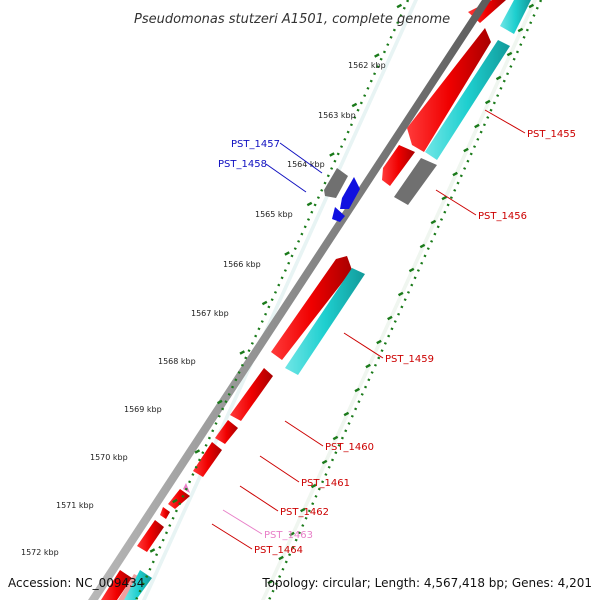 This screenshot has width=600, height=600. What do you see at coordinates (502, 216) in the screenshot?
I see `gene-label-pst-1456: PST_1456` at bounding box center [502, 216].